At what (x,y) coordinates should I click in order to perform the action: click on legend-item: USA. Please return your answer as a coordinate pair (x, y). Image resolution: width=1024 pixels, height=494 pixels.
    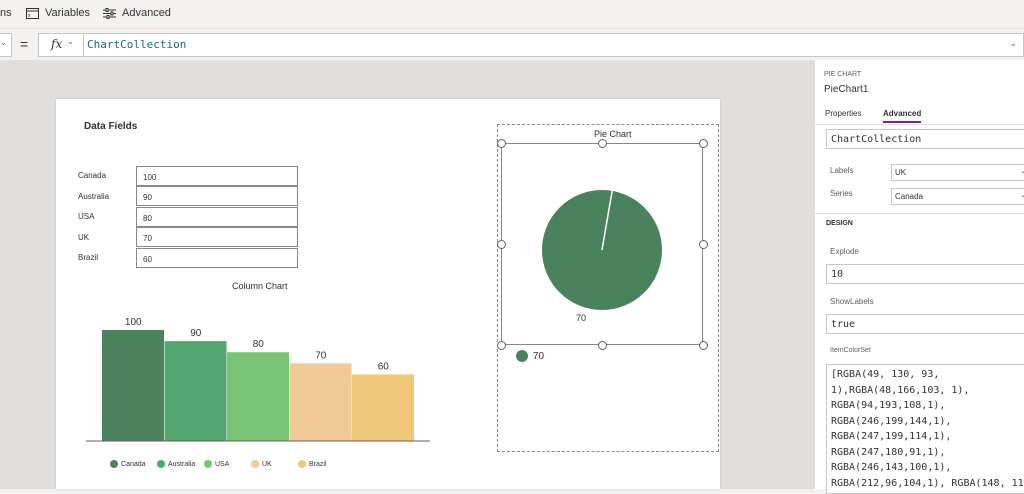
    Looking at the image, I should click on (216, 464).